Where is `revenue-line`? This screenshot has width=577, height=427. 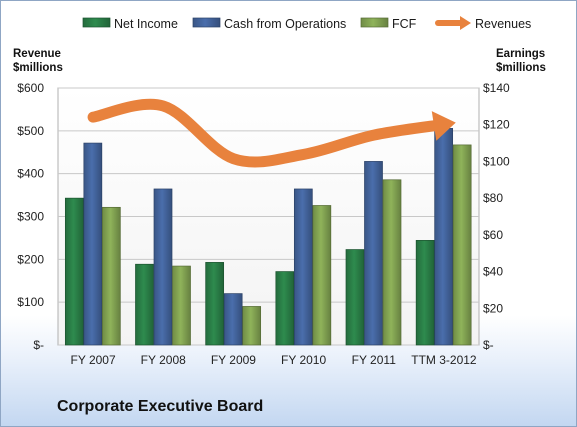
revenue-line is located at coordinates (271, 133).